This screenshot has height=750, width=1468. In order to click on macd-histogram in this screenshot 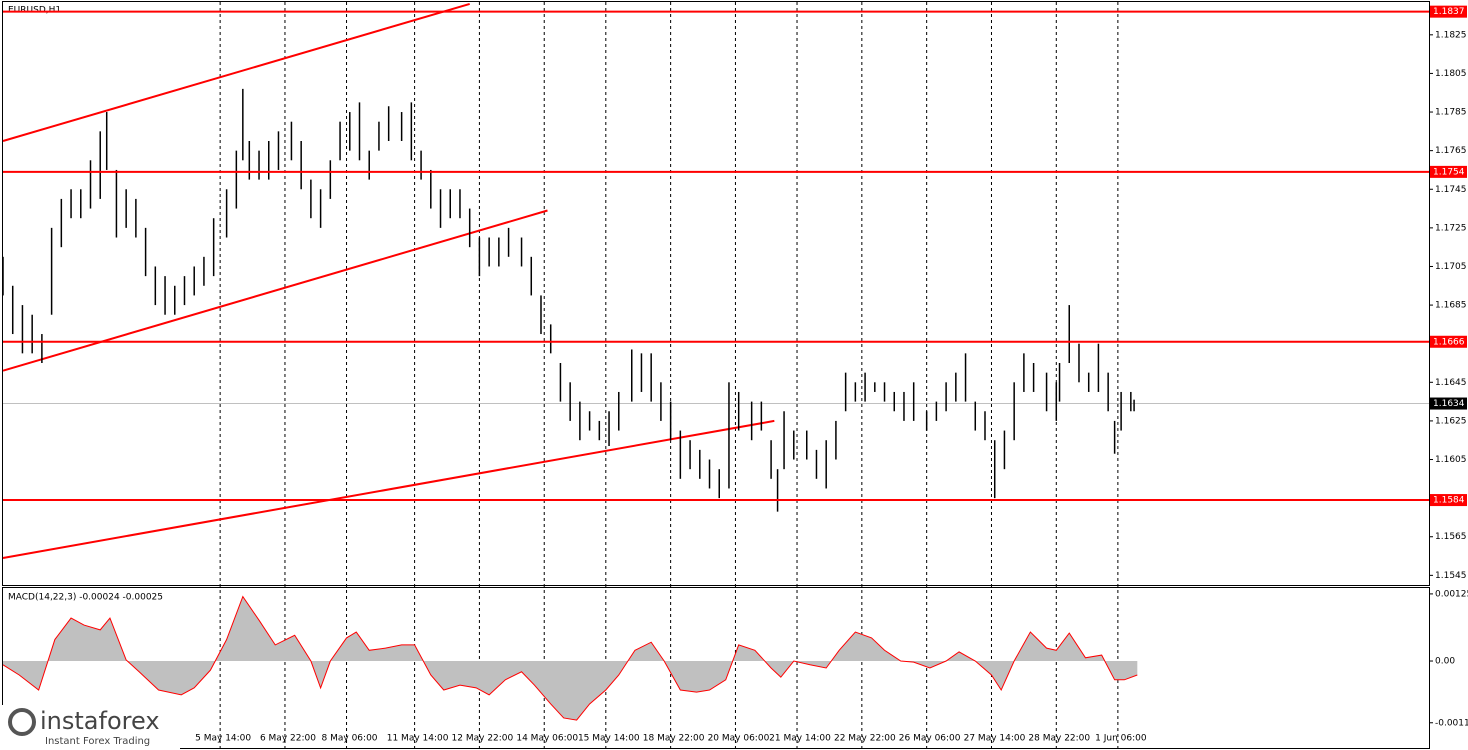, I will do `click(570, 658)`.